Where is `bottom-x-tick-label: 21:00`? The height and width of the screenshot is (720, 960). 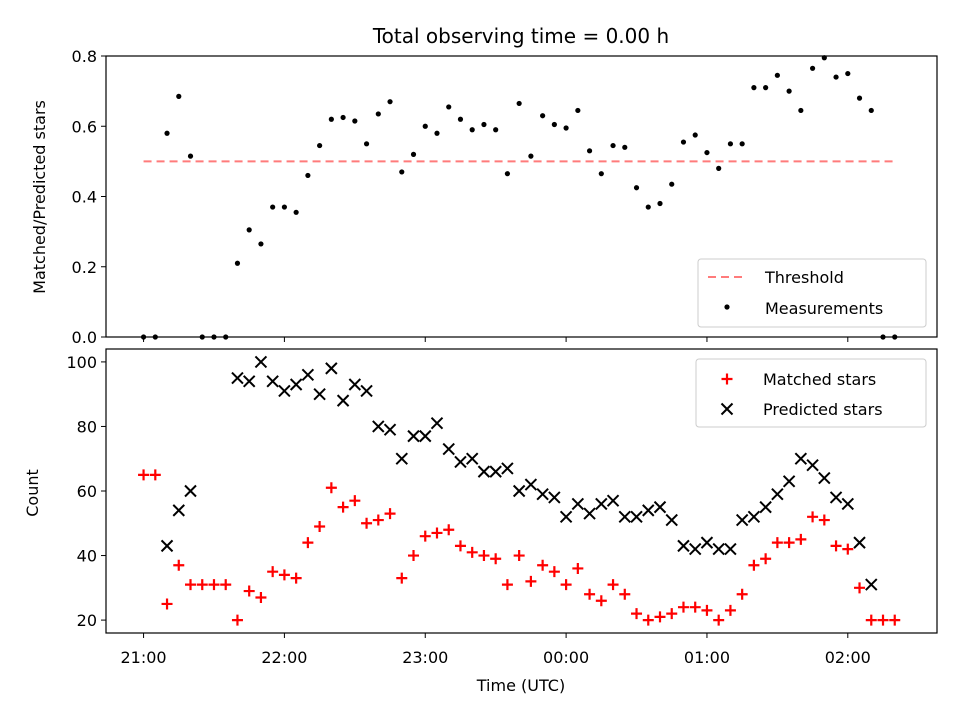
bottom-x-tick-label: 21:00 is located at coordinates (144, 657).